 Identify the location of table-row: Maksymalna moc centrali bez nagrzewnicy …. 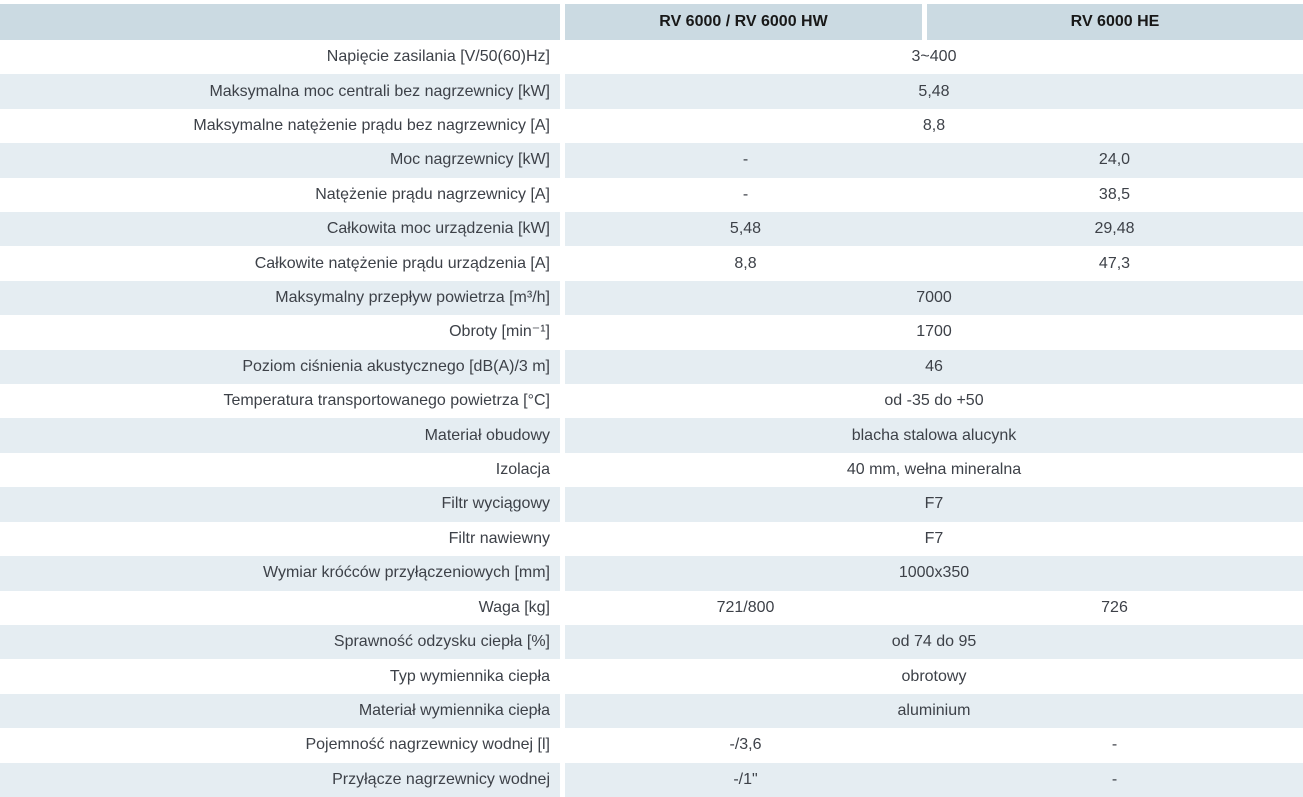
(651, 91).